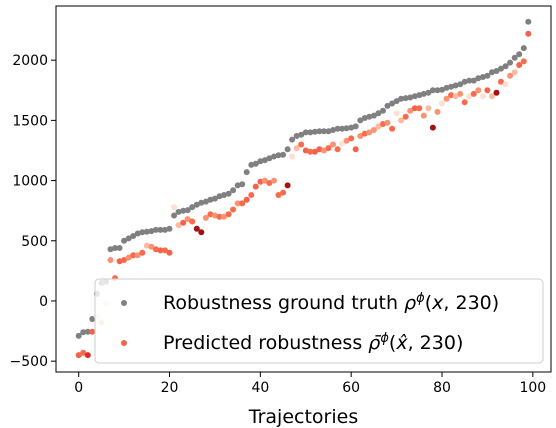 This screenshot has height=428, width=556. I want to click on legend-marker-ground-truth, so click(124, 303).